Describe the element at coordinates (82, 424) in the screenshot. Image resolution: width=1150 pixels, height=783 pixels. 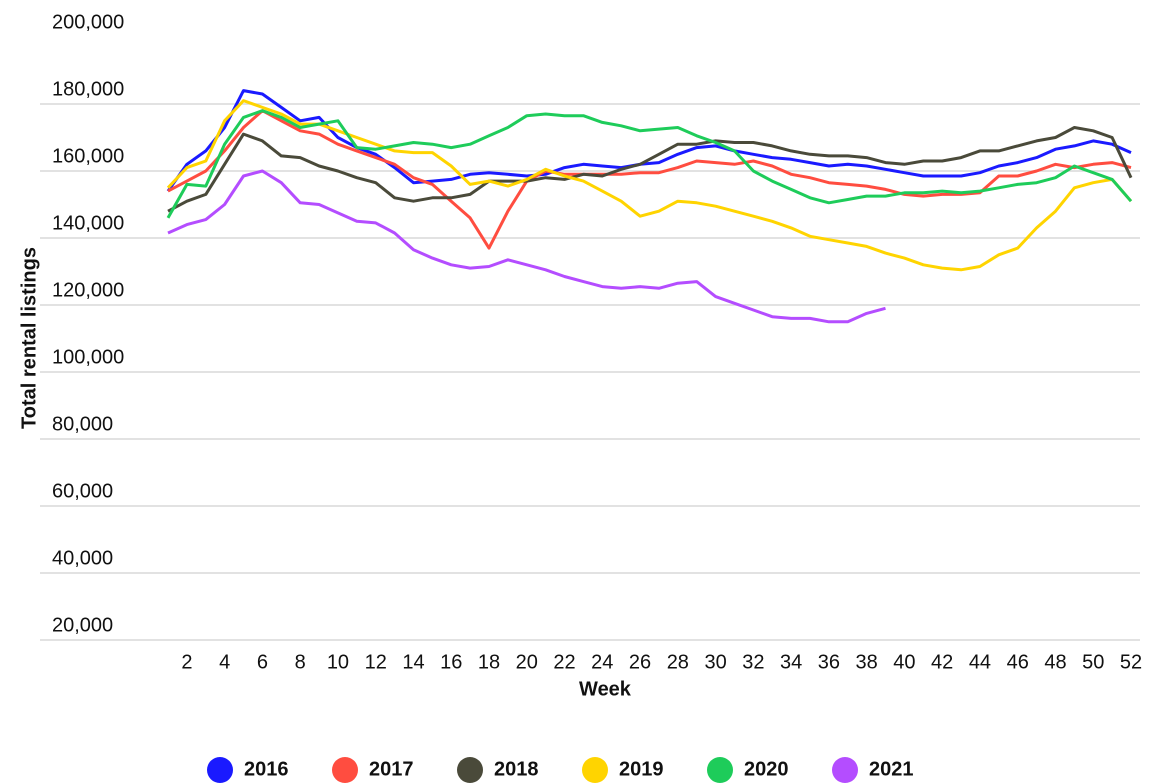
I see `y-tick-label: 80,000` at that location.